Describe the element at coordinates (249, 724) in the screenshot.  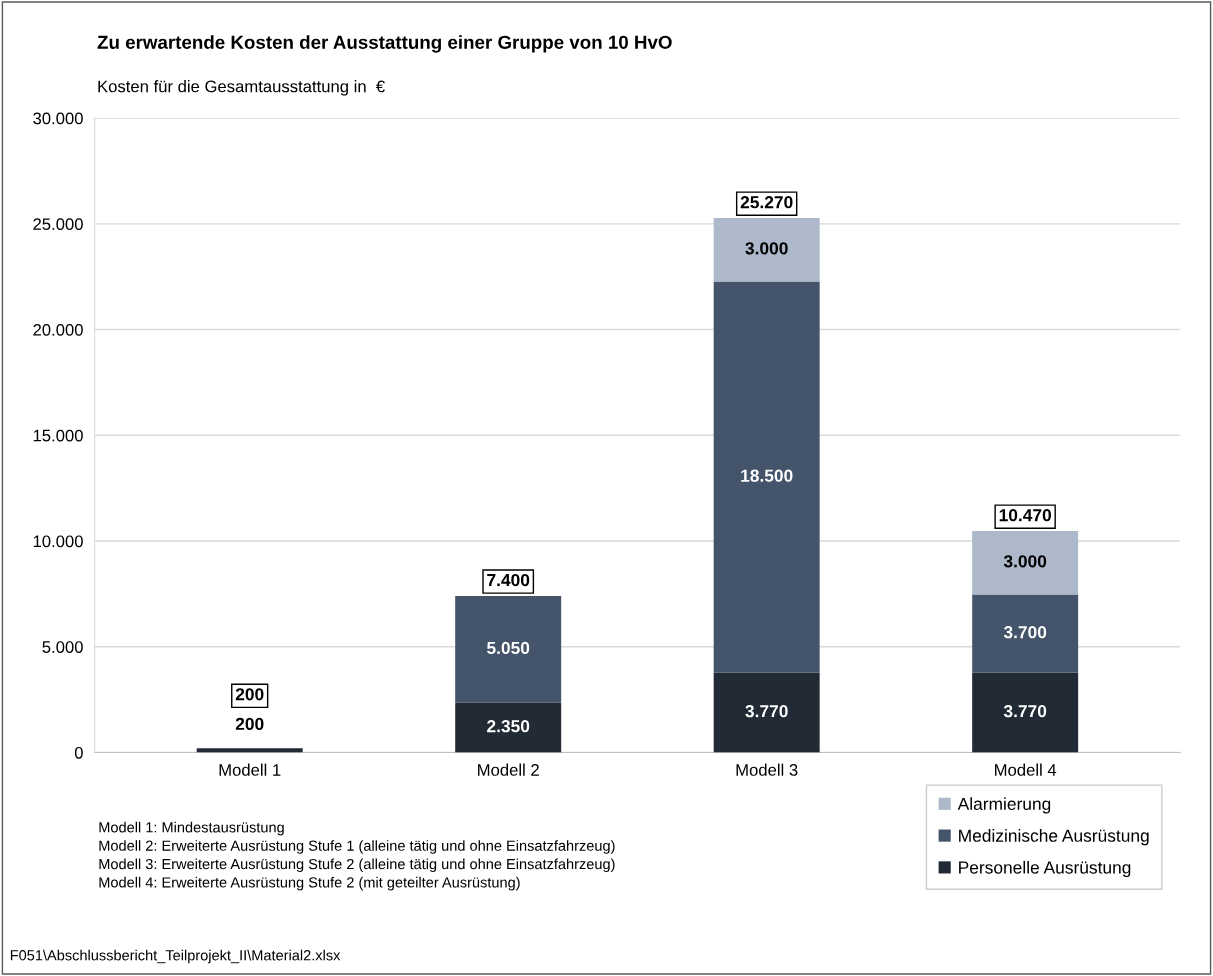
I see `total-label: 200` at that location.